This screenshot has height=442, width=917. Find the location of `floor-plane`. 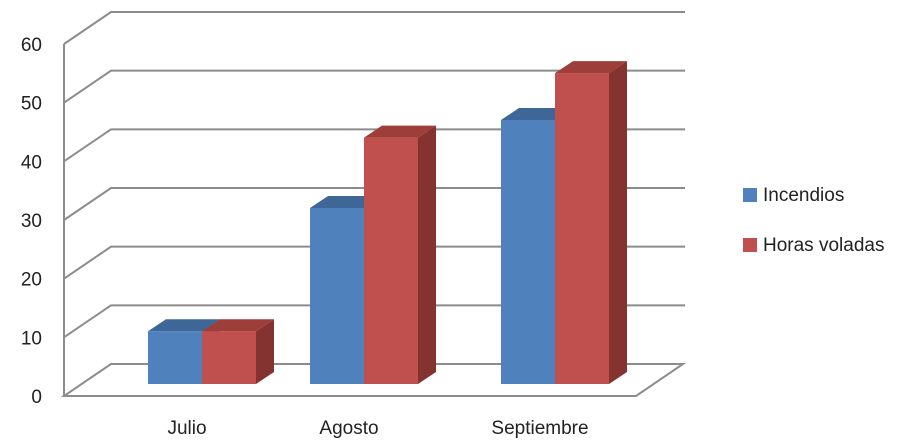

floor-plane is located at coordinates (373, 380).